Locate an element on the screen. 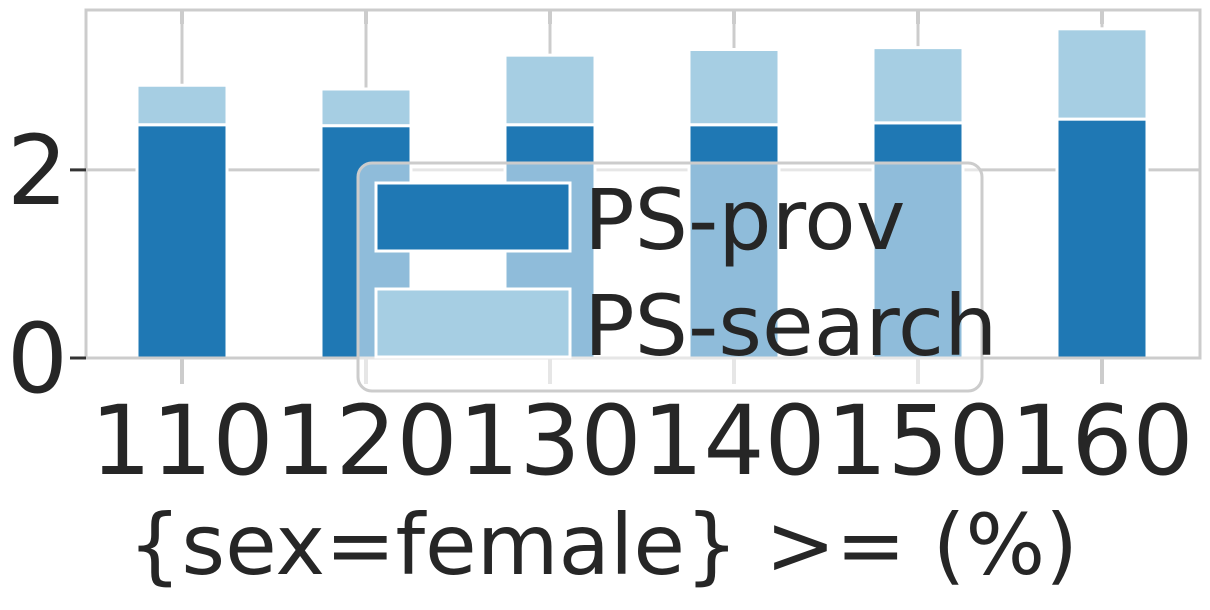  x-tick-label: 120 is located at coordinates (365, 441).